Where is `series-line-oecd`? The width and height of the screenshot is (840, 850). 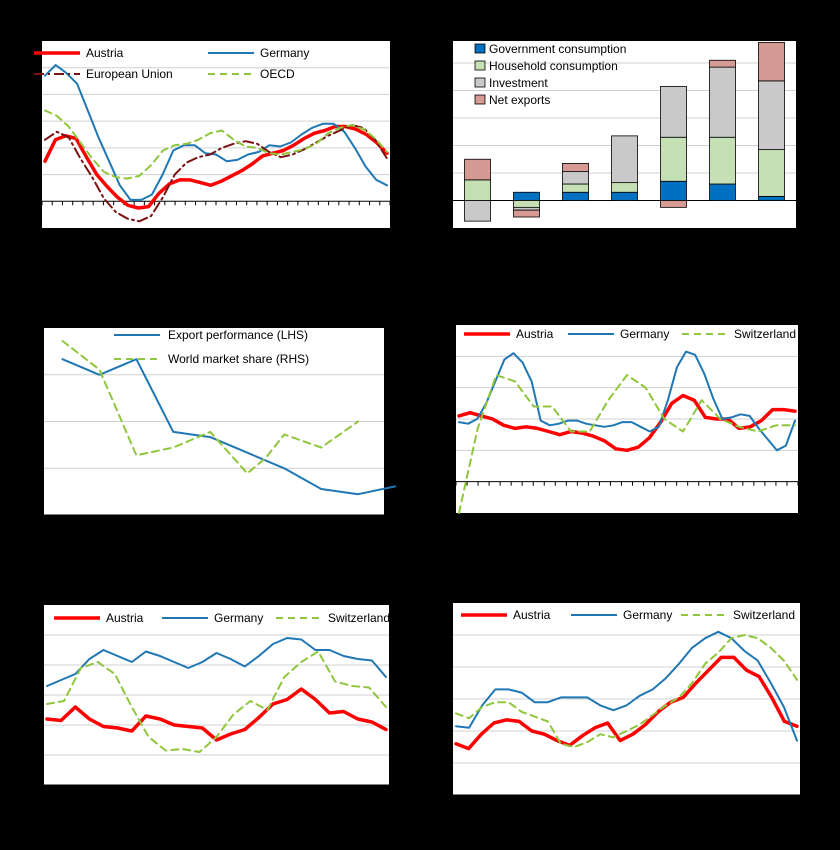 series-line-oecd is located at coordinates (216, 144).